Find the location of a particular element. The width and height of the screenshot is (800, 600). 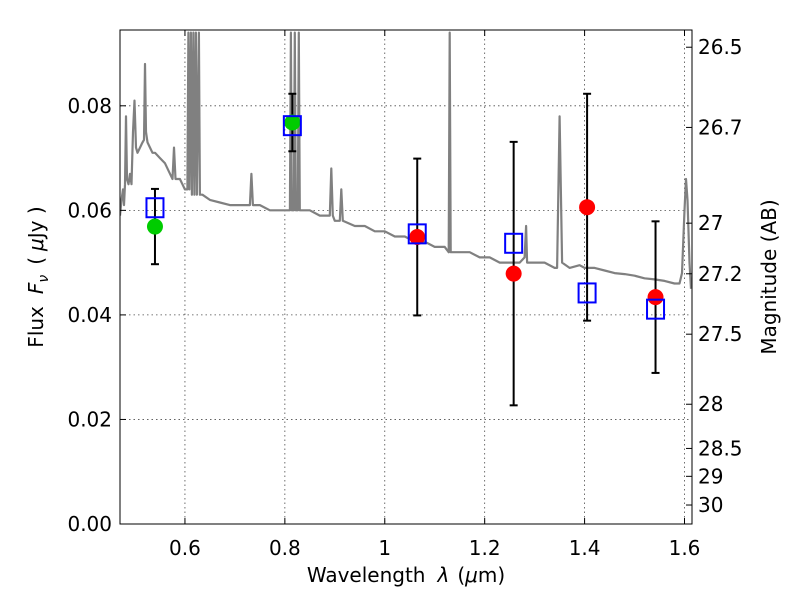

y2-tick-label: 27.2 is located at coordinates (720, 274).